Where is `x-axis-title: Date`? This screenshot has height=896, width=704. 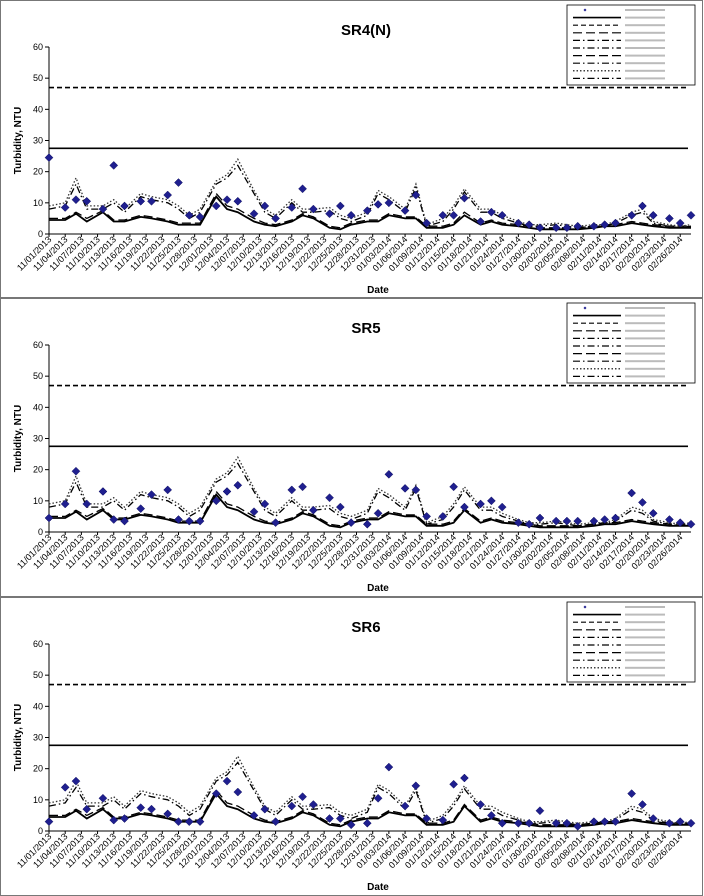 x-axis-title: Date is located at coordinates (378, 887).